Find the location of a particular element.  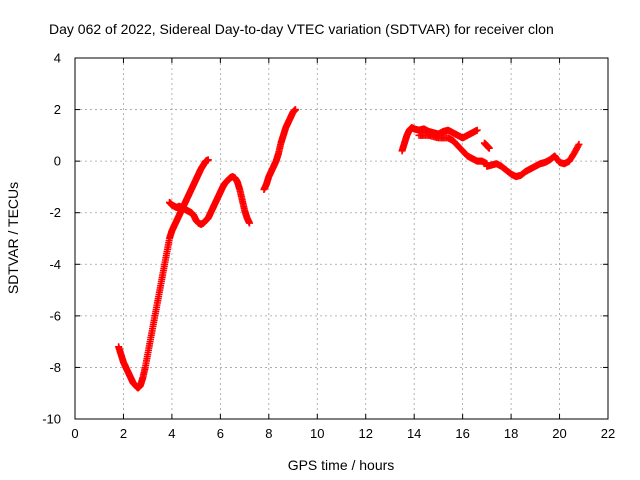

x-tick-label: 18 is located at coordinates (511, 433).